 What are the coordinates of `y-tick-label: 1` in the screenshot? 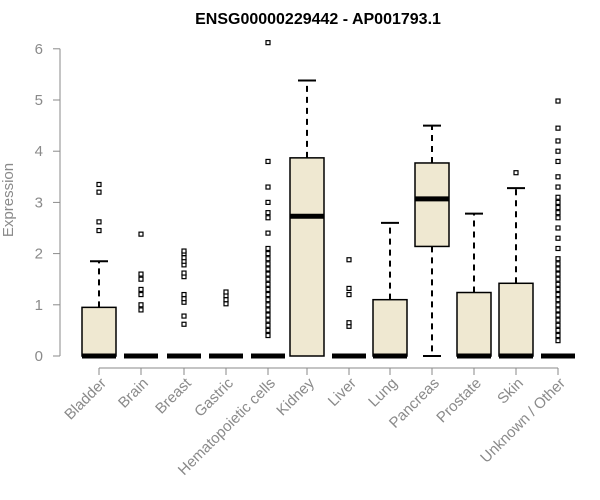 It's located at (39, 305).